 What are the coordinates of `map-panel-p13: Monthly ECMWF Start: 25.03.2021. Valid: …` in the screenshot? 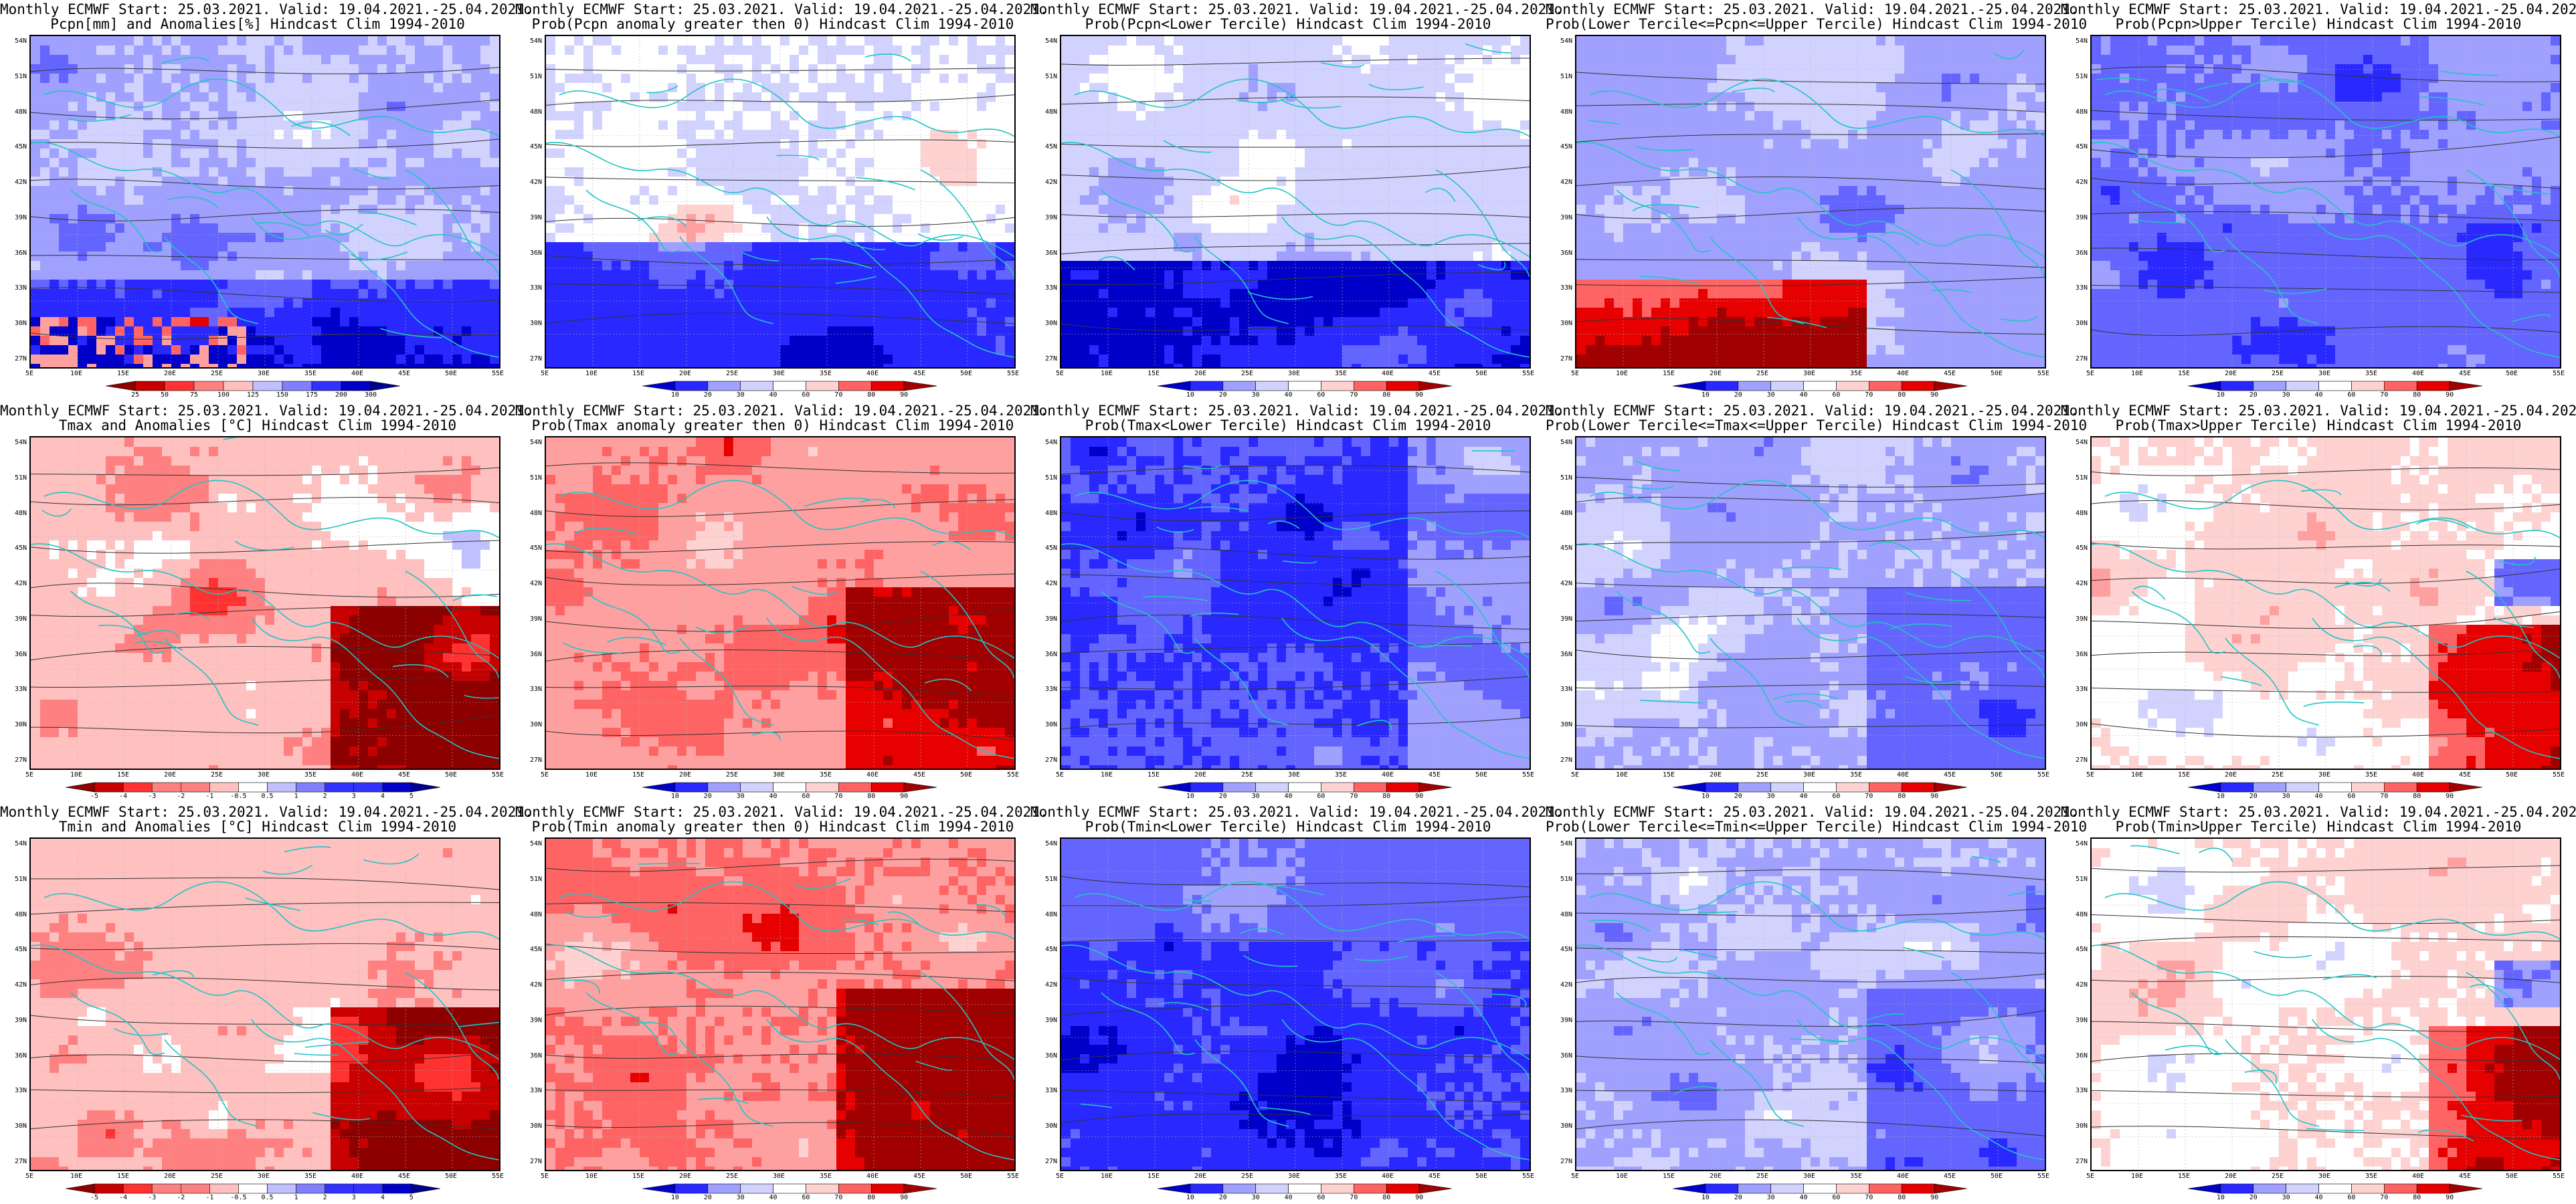 It's located at (1816, 1003).